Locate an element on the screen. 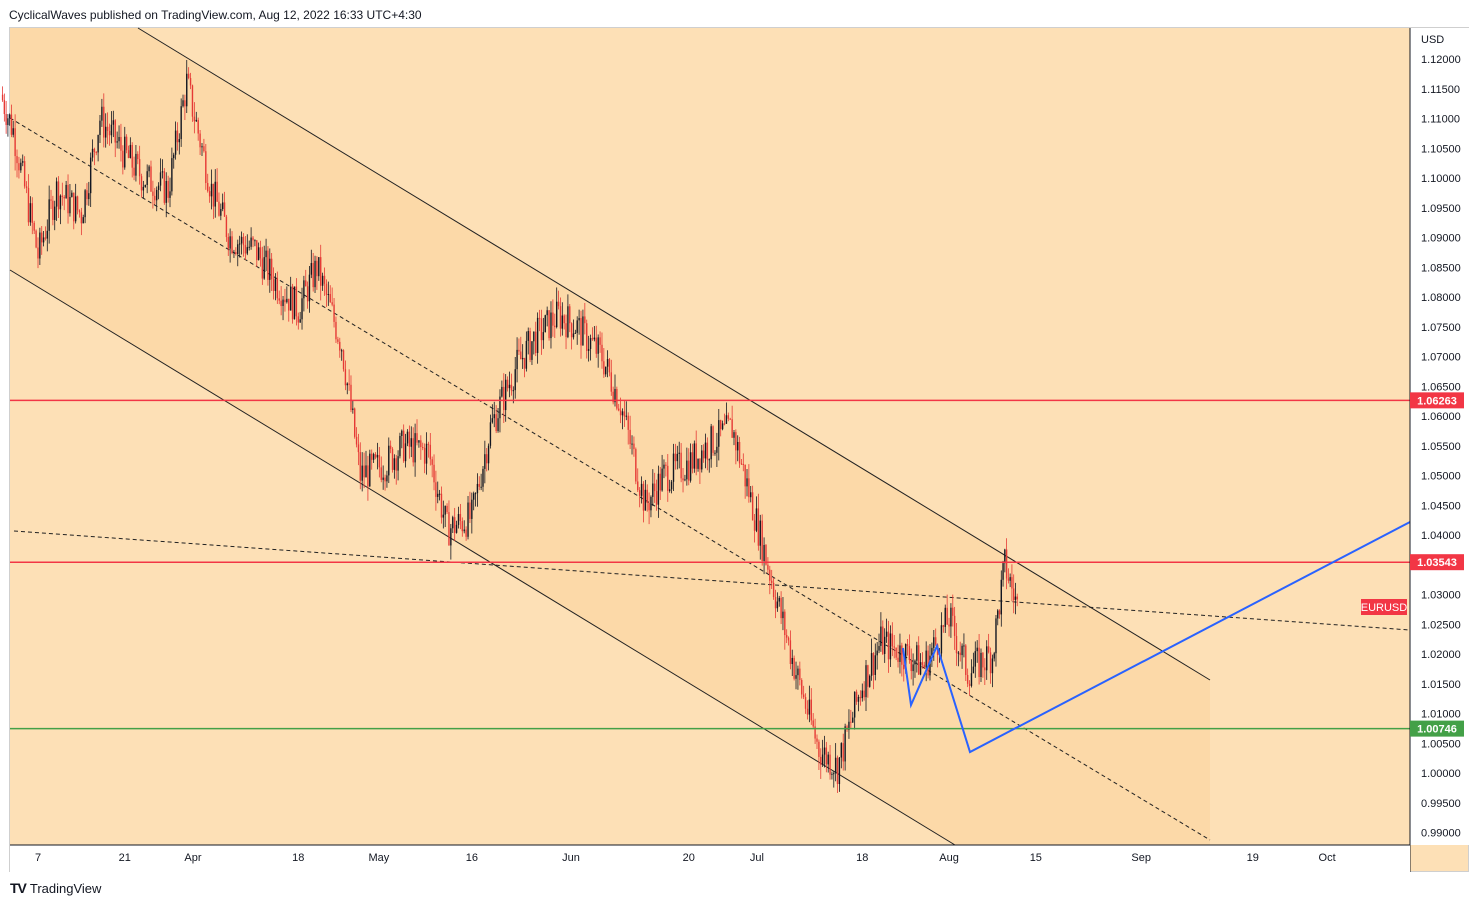  level-labels: 1.06263 1.03543 1.00746 EURUSD is located at coordinates (1412, 564).